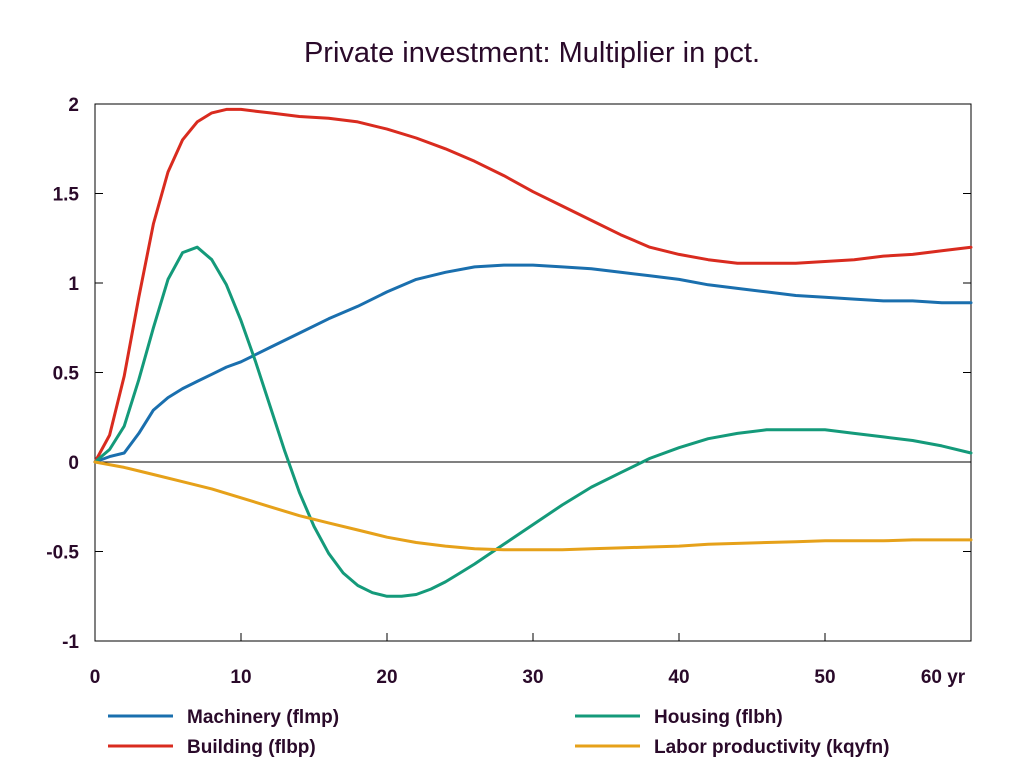 The image size is (1024, 778). Describe the element at coordinates (771, 747) in the screenshot. I see `legend-label: Labor productivity (kqyfn)` at that location.